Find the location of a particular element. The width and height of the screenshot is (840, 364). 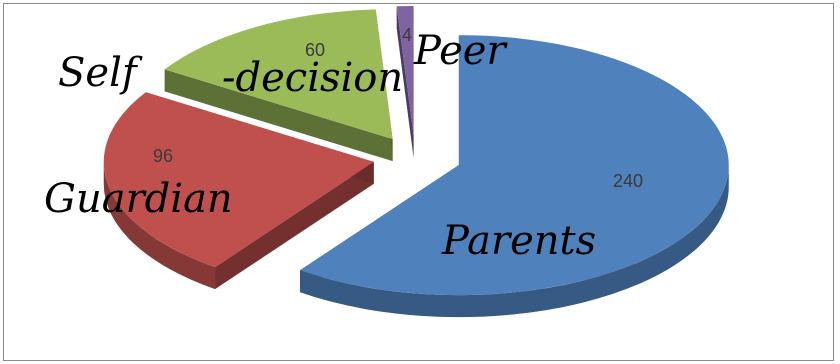

value-label-parents: 240 is located at coordinates (628, 181).